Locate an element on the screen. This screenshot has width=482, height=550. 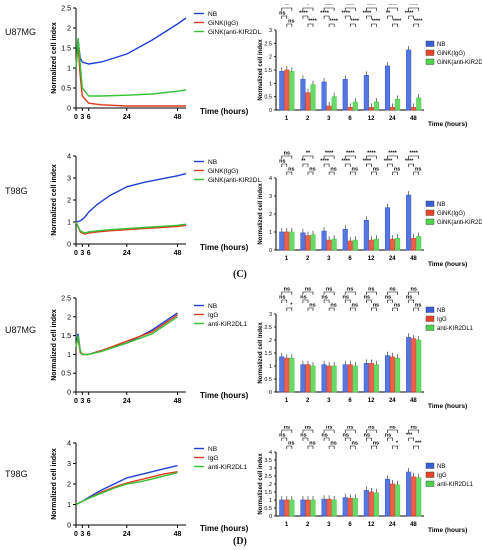
section-label-c: (C) is located at coordinates (240, 274).